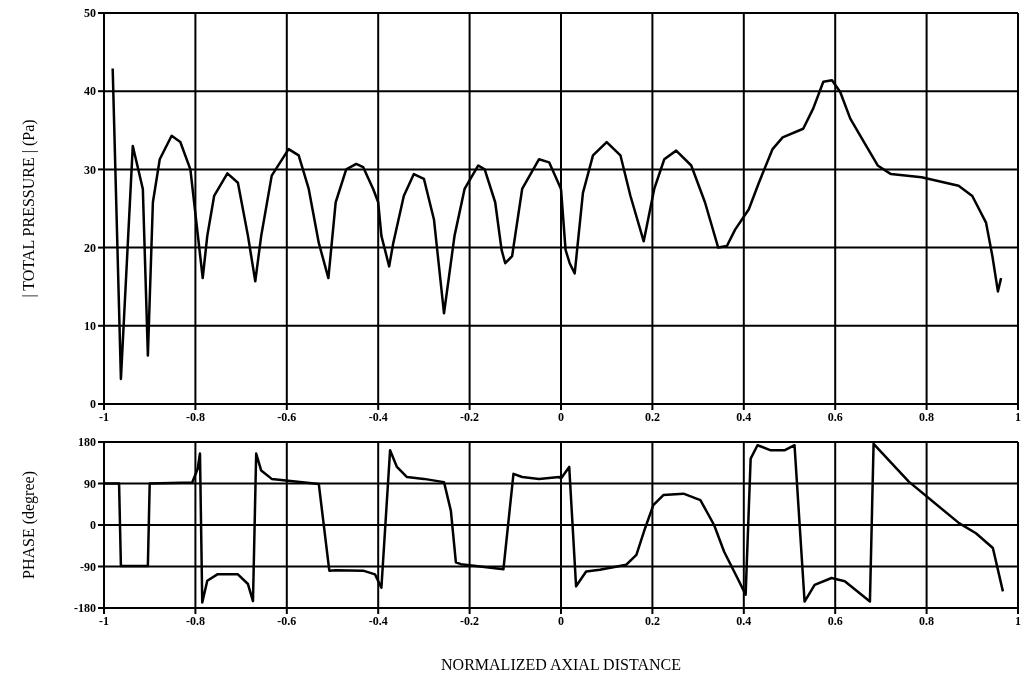  What do you see at coordinates (90, 326) in the screenshot?
I see `y-tick-label: 10` at bounding box center [90, 326].